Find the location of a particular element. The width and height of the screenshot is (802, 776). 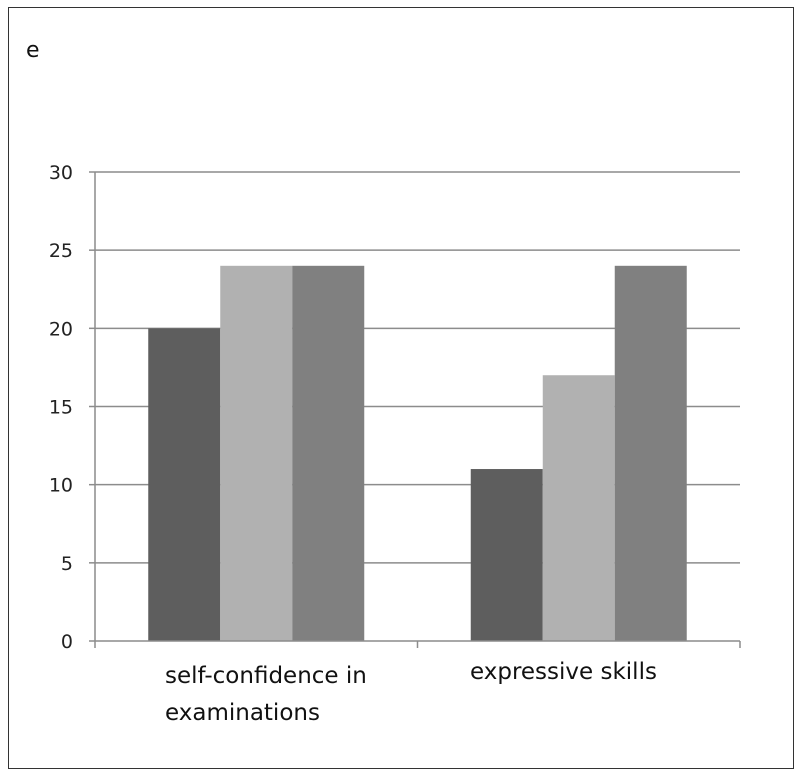

x-category-label: examinations is located at coordinates (242, 713).